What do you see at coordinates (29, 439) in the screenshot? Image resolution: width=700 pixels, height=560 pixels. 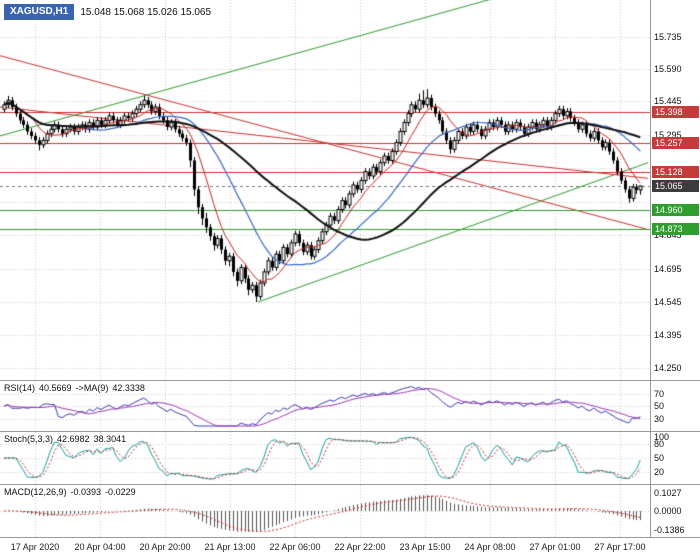 I see `stoch-name: Stoch(5,3,3)` at bounding box center [29, 439].